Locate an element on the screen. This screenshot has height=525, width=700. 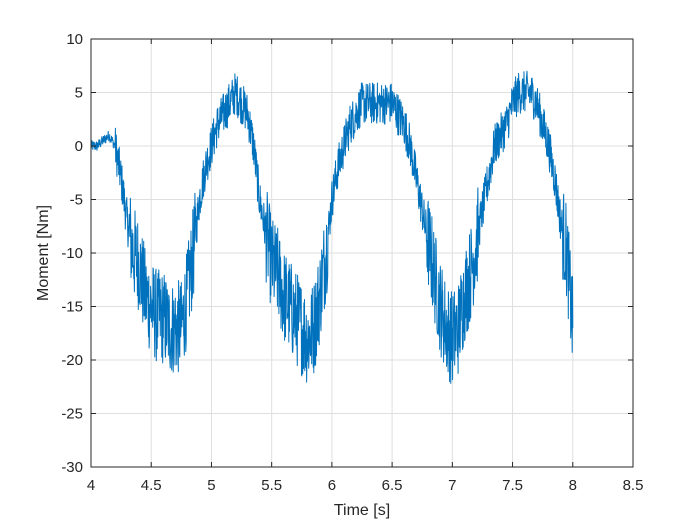
x-tick-label: 8 is located at coordinates (573, 485).